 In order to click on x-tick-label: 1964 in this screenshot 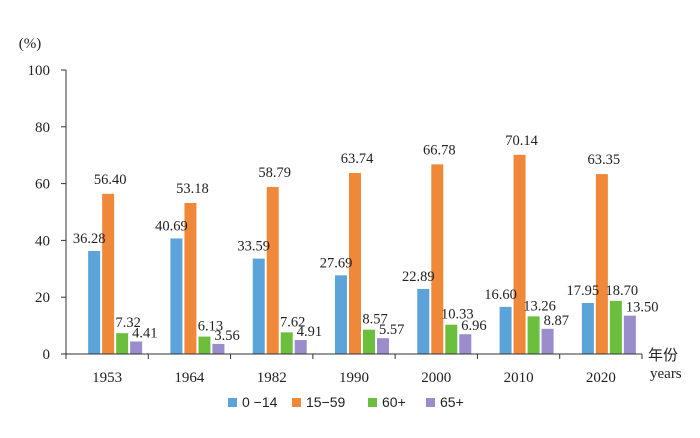, I will do `click(189, 378)`.